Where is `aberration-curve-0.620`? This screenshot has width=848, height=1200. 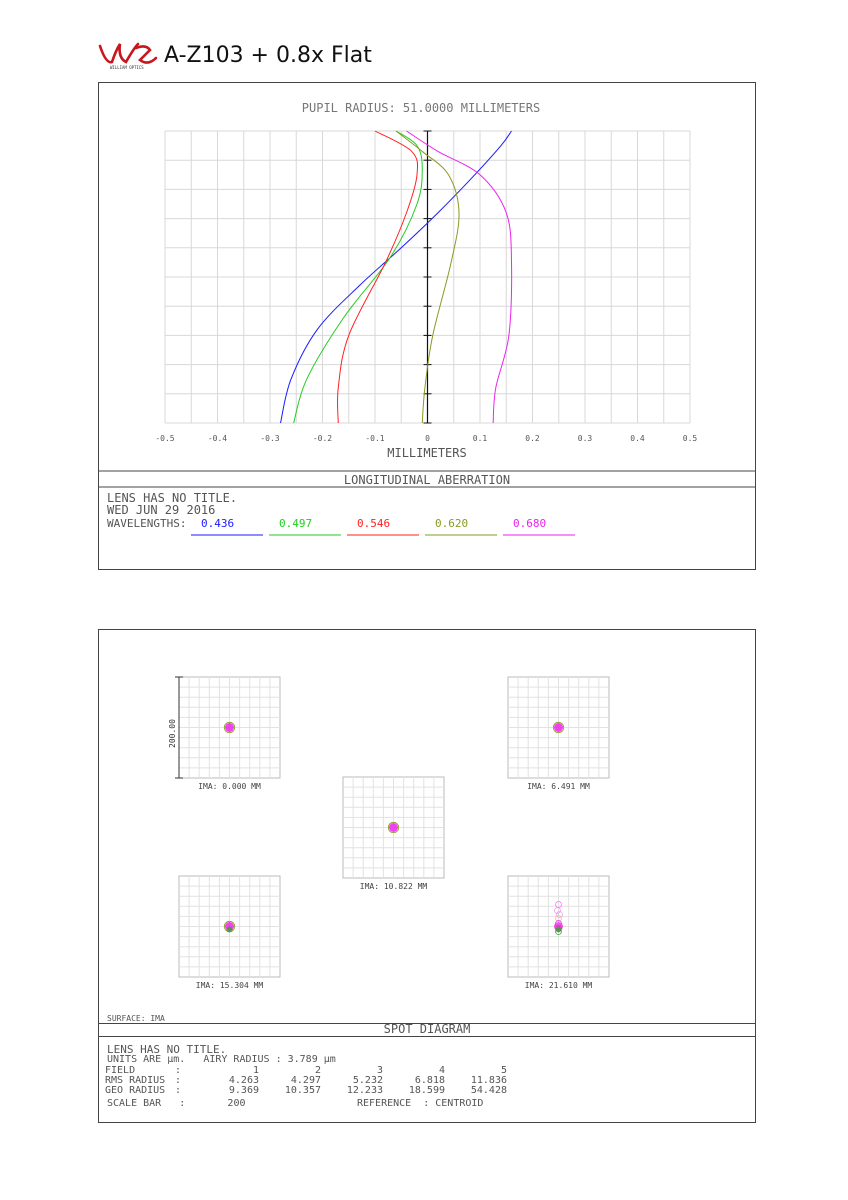 aberration-curve-0.620 is located at coordinates (427, 277).